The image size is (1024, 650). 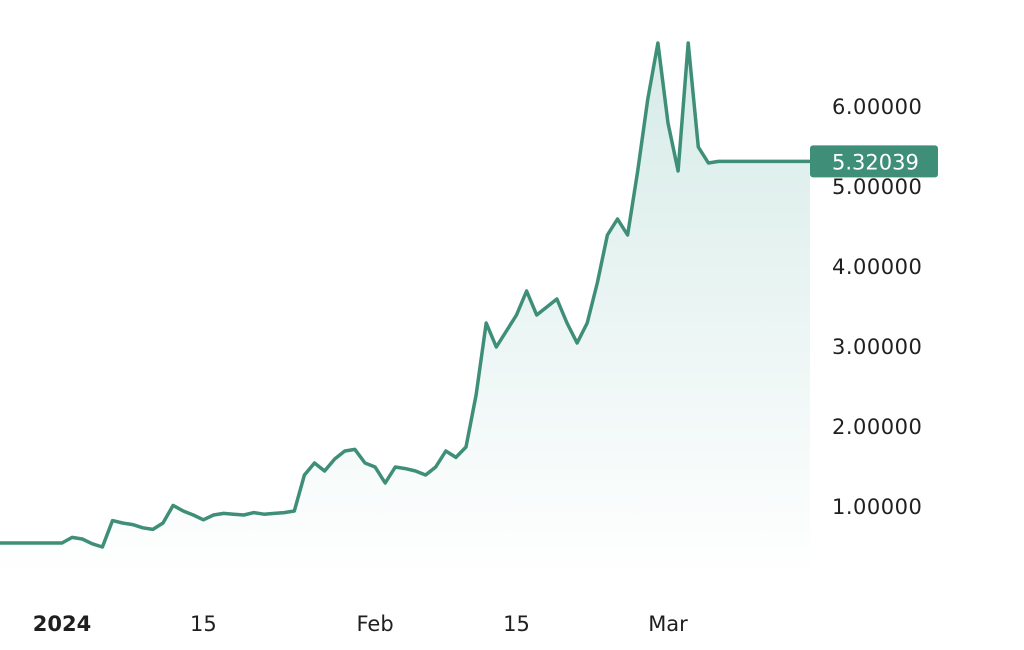 I want to click on y-tick-label: 6.00000, so click(x=877, y=107).